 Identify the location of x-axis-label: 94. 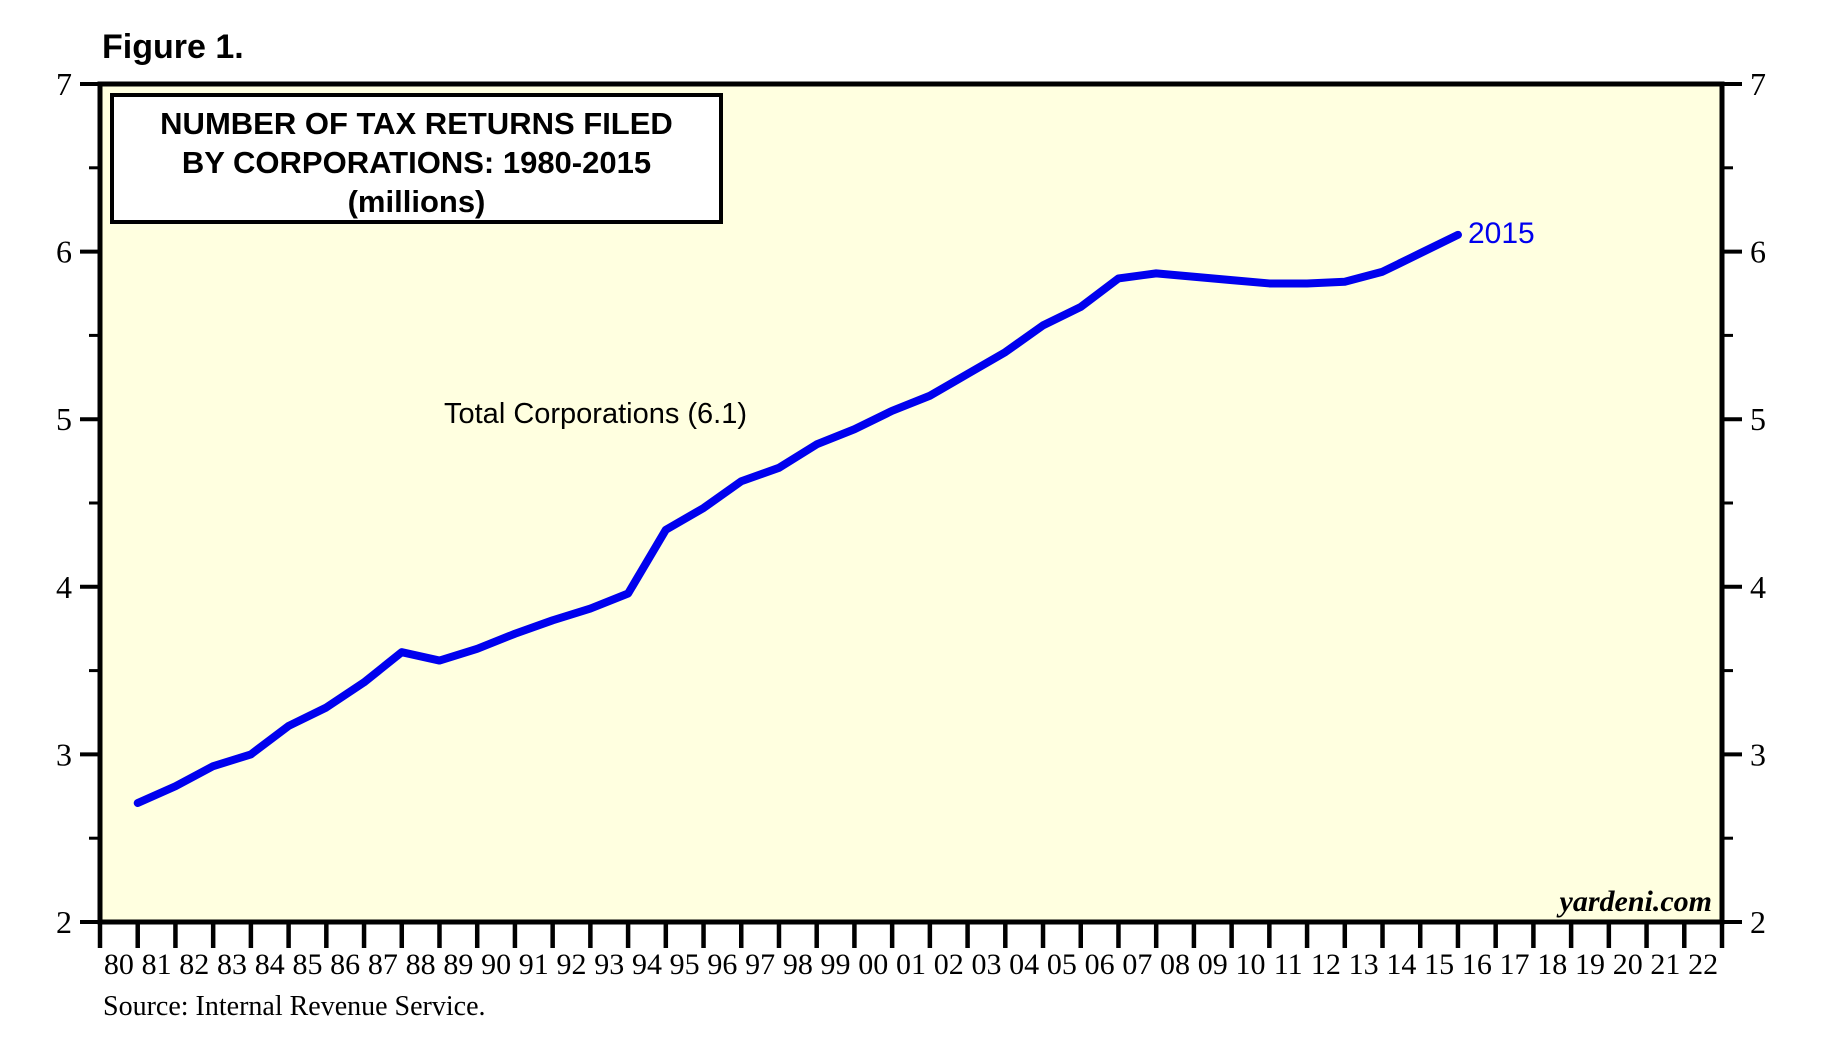
(647, 964).